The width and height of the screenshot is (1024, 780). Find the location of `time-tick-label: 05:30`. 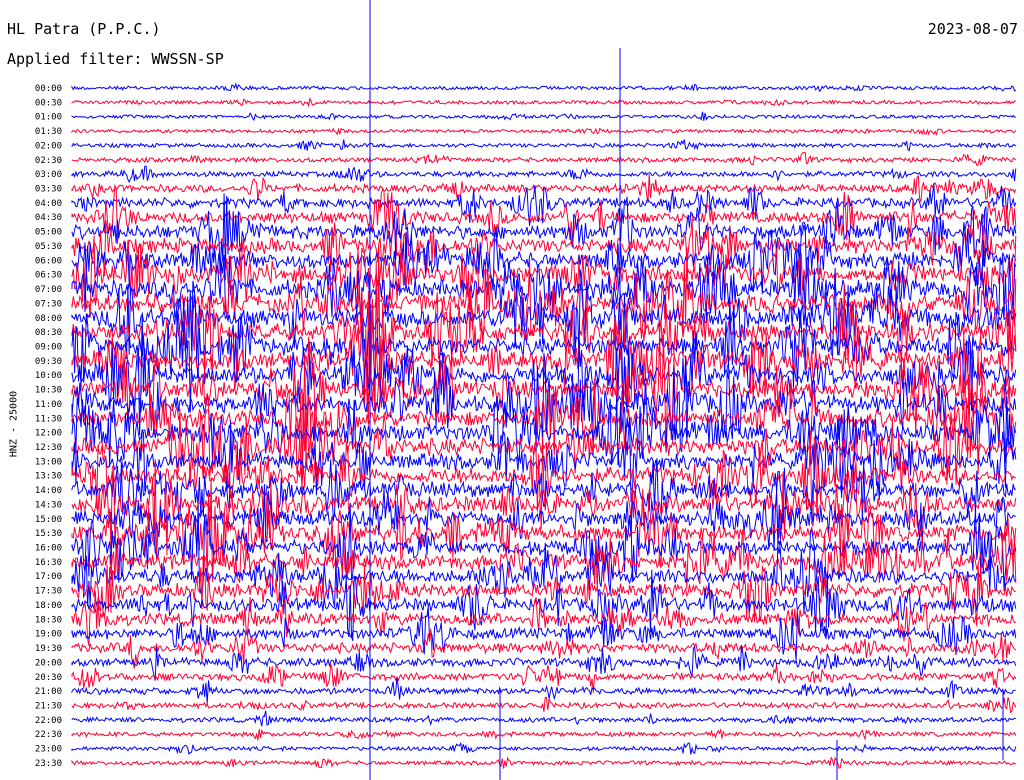

time-tick-label: 05:30 is located at coordinates (48, 247).